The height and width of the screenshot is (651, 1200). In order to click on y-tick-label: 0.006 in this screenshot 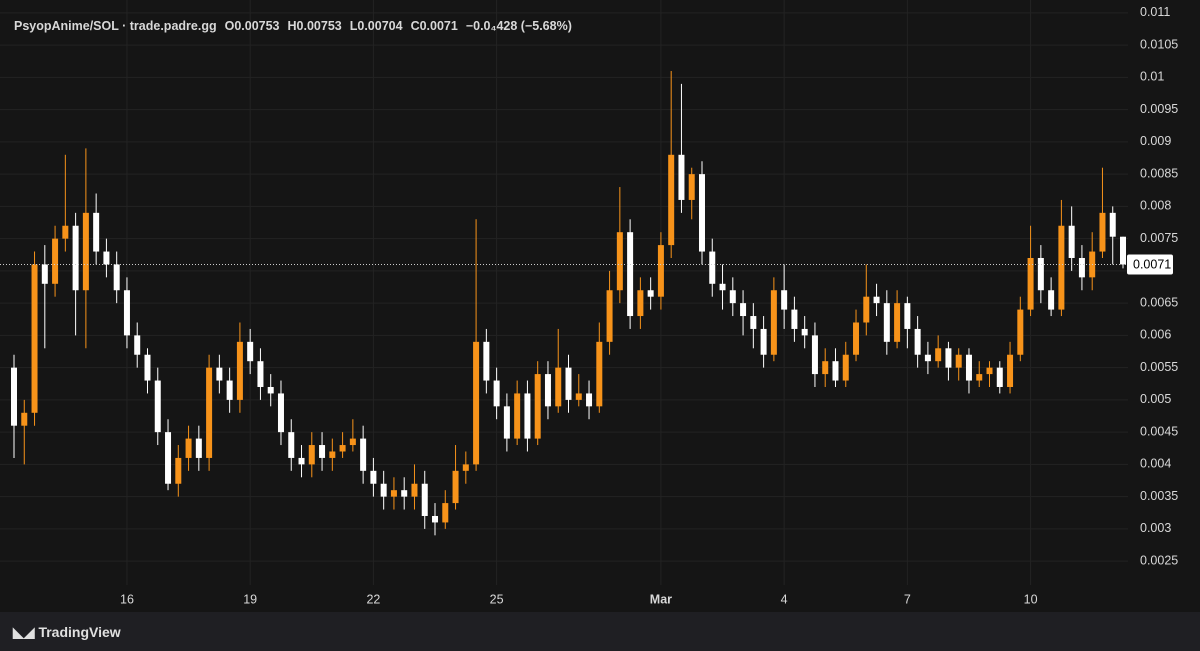, I will do `click(1155, 335)`.